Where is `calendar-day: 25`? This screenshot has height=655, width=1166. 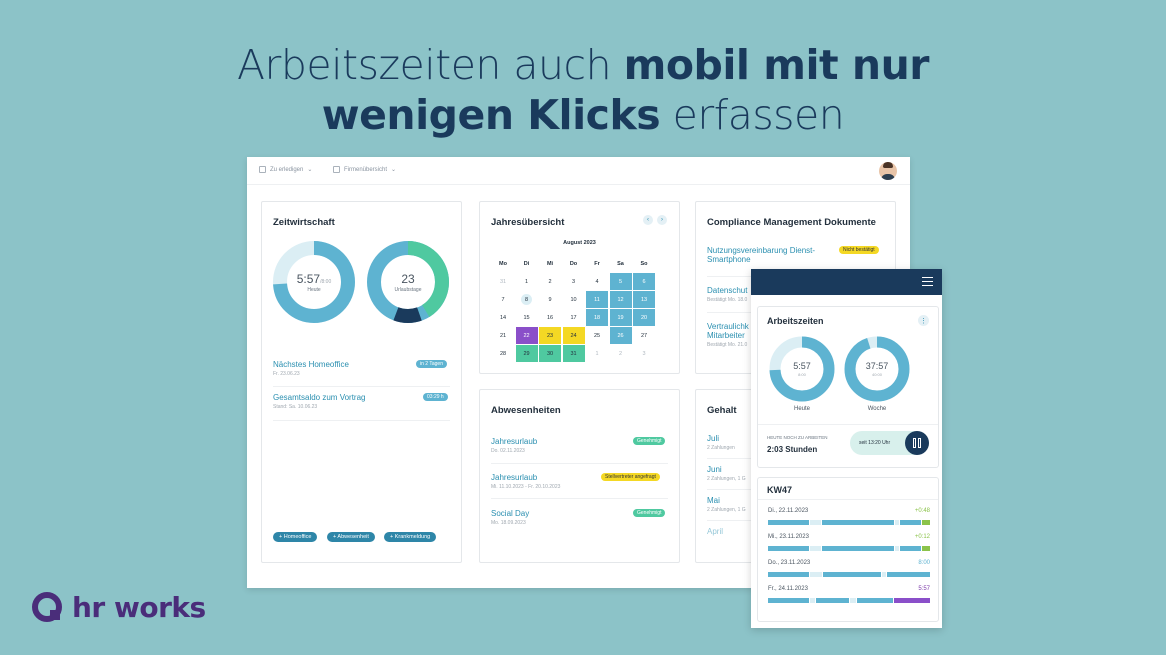 calendar-day: 25 is located at coordinates (597, 335).